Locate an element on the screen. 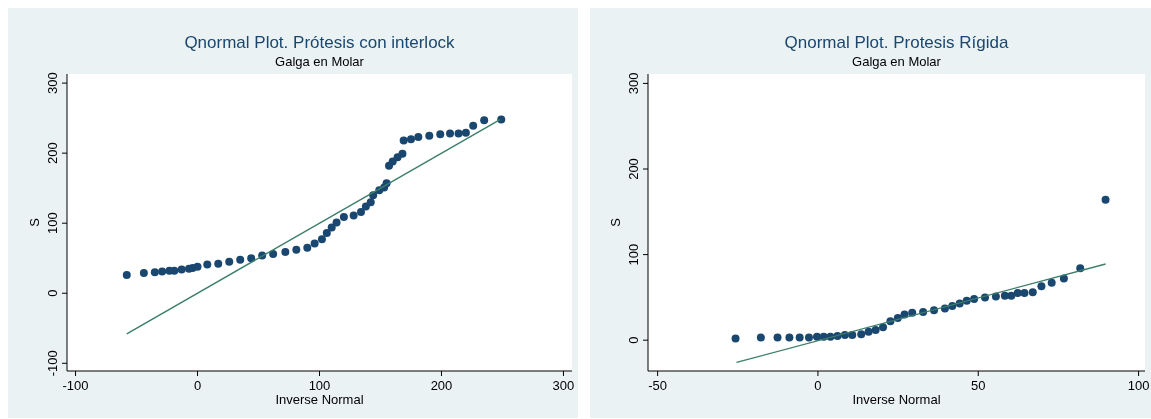 This screenshot has height=419, width=1151. chart-title: Qnormal Plot. Protesis Rígida is located at coordinates (897, 42).